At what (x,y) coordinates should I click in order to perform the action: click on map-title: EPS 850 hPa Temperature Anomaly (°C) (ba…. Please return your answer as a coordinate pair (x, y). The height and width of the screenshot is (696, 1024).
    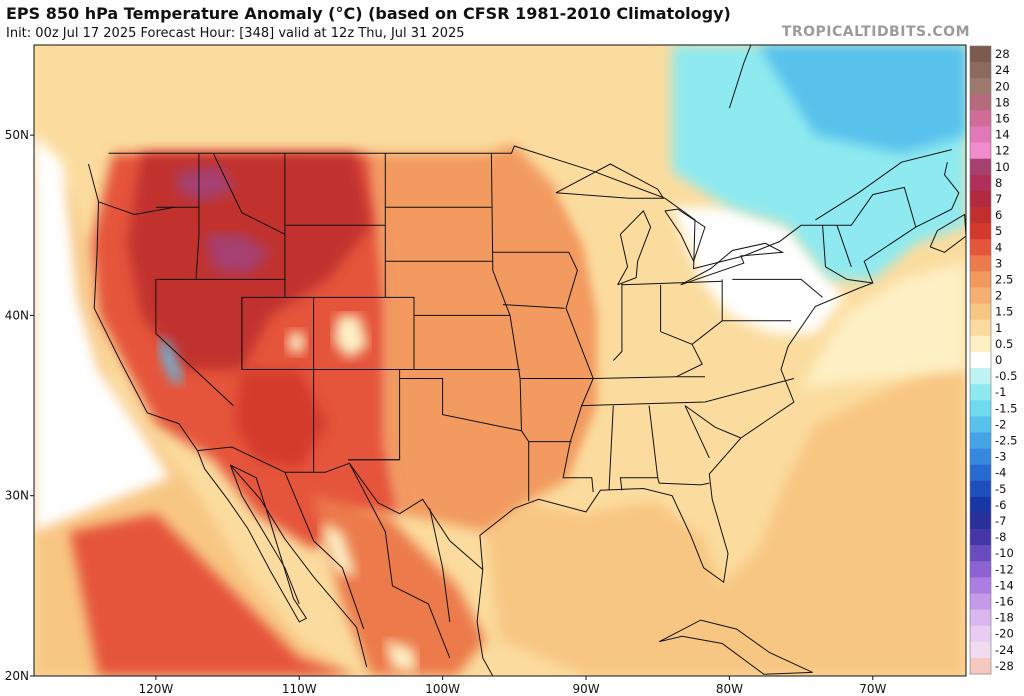
    Looking at the image, I should click on (368, 13).